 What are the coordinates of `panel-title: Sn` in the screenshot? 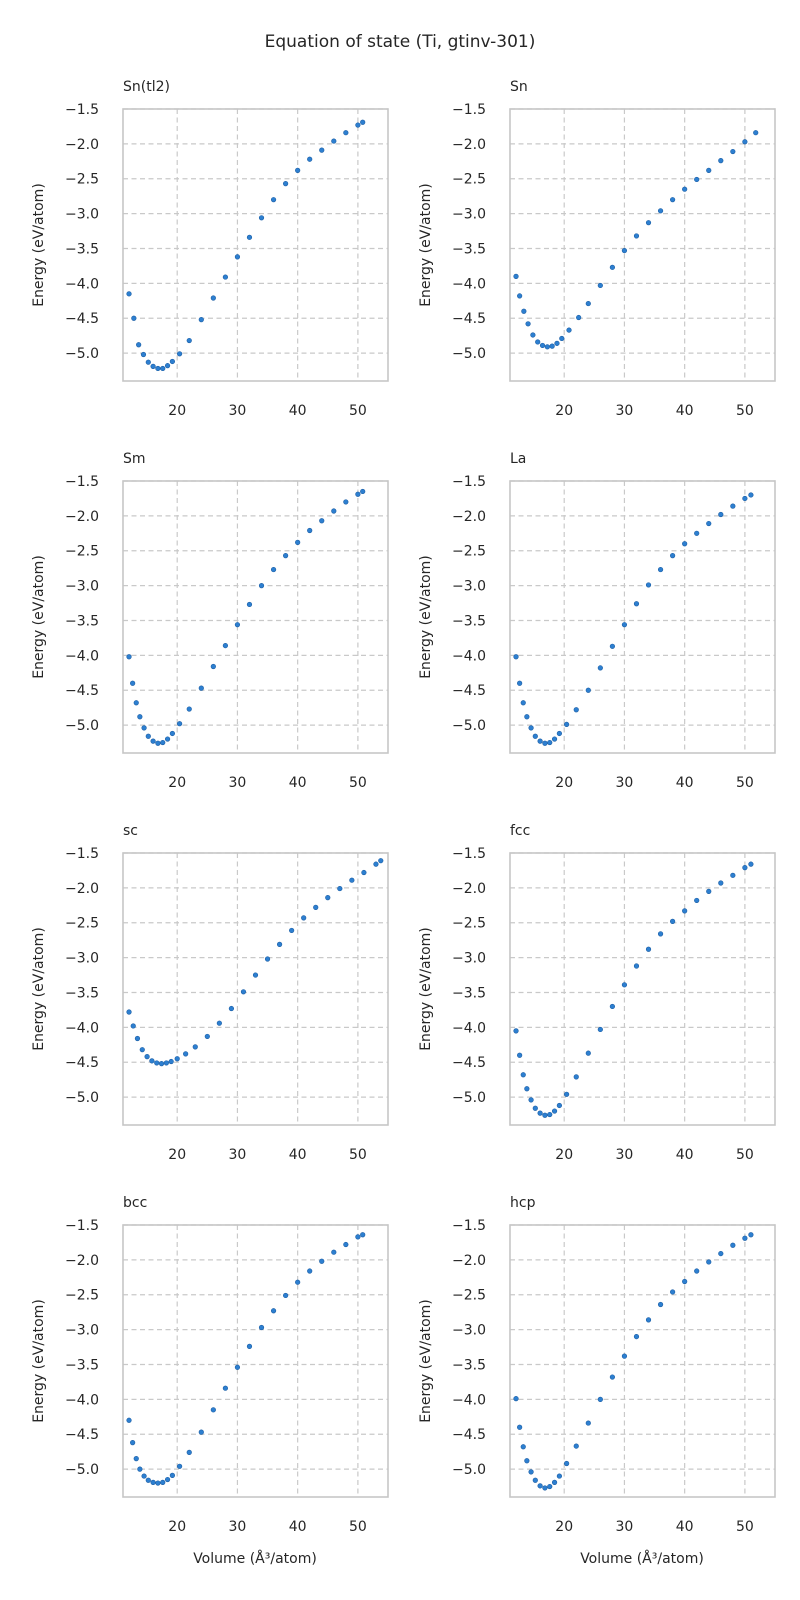 It's located at (519, 87).